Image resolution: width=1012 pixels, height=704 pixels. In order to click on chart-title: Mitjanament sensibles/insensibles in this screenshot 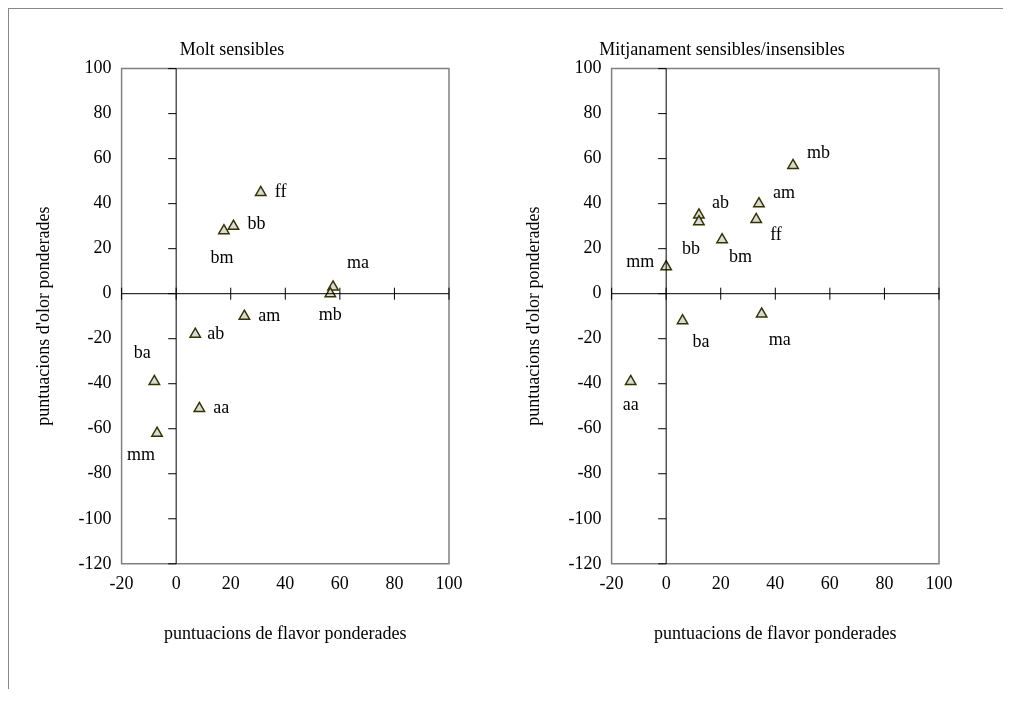, I will do `click(722, 48)`.